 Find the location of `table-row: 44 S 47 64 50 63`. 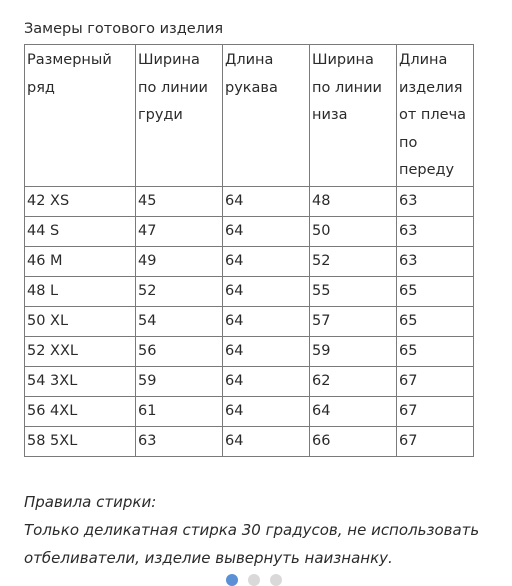

table-row: 44 S 47 64 50 63 is located at coordinates (249, 231).